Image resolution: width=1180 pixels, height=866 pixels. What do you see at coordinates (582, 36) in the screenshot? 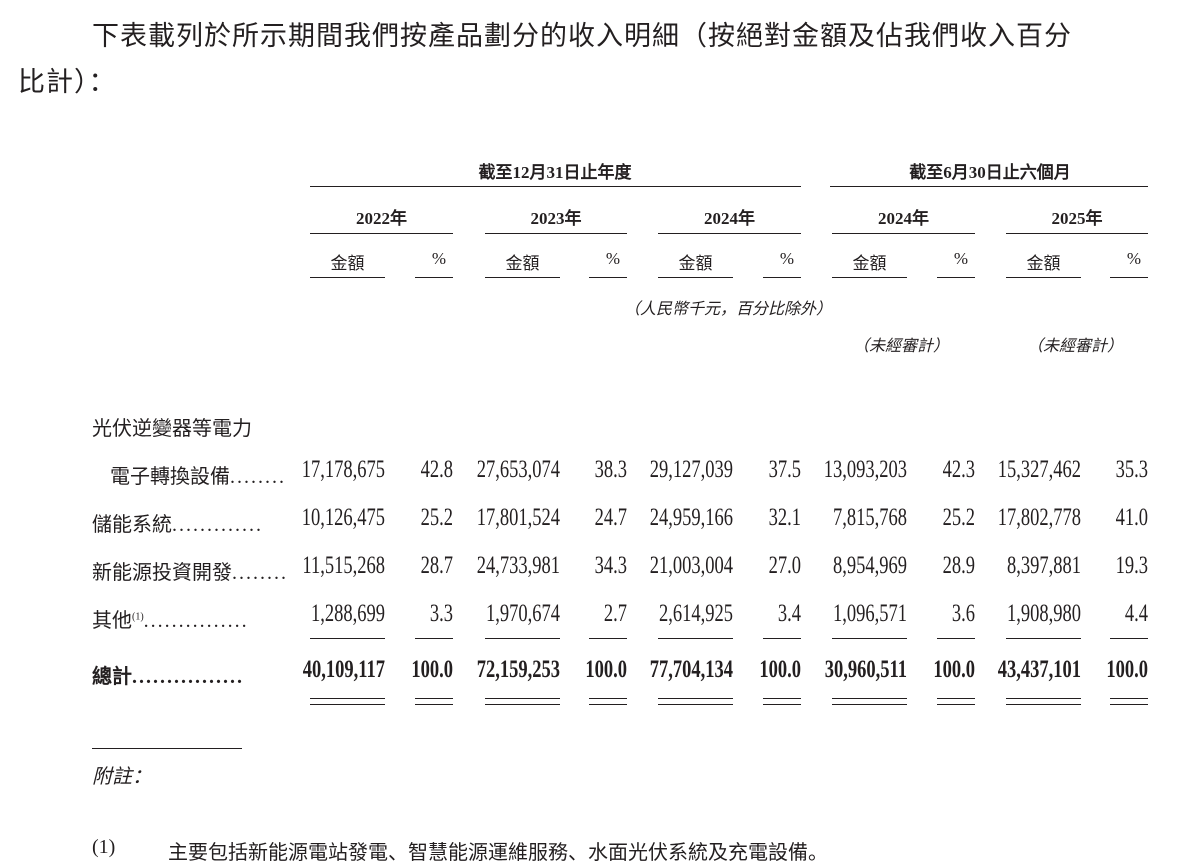
I see `intro-line-1: 下表載列於所示期間我們按產品劃分的收入明細（按絕對金額及佔我們收入百分` at bounding box center [582, 36].